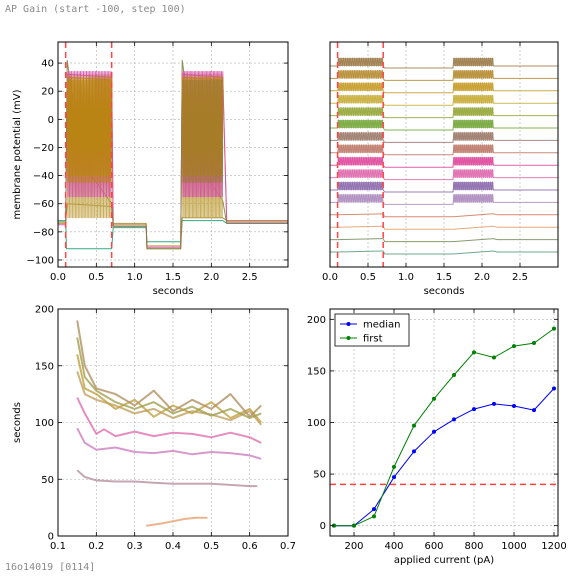  What do you see at coordinates (135, 277) in the screenshot?
I see `x-tick-label: 1.0` at bounding box center [135, 277].